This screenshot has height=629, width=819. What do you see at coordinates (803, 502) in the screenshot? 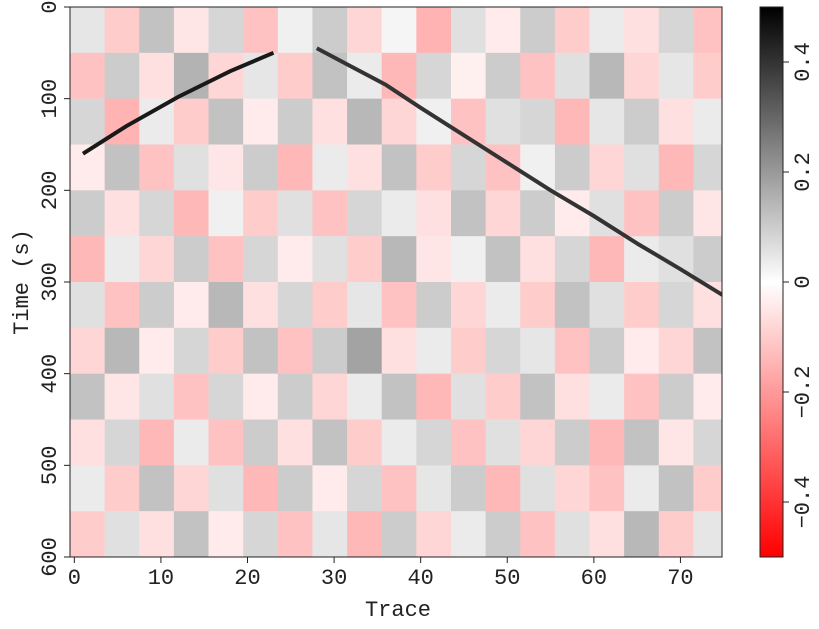
I see `colorbar-tick-label: −0.4` at bounding box center [803, 502].